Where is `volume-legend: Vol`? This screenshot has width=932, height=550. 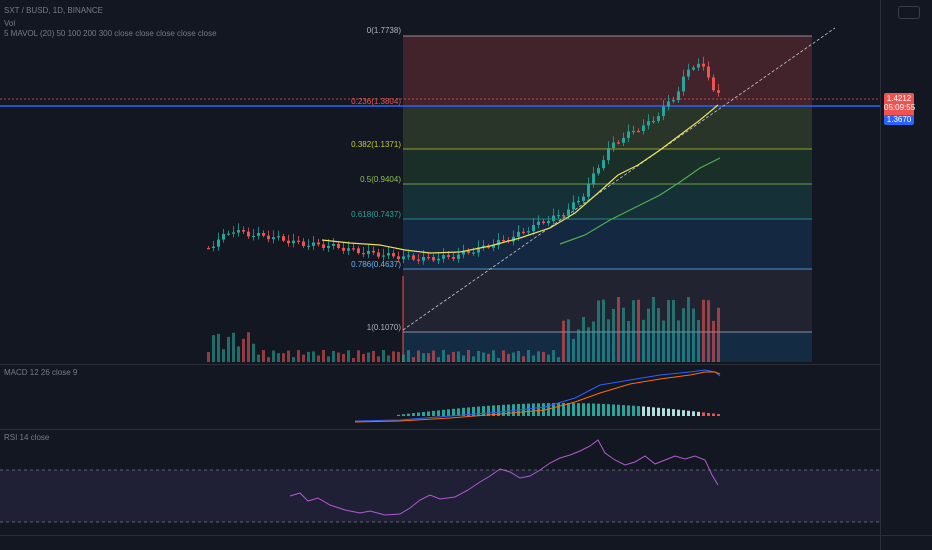
volume-legend: Vol is located at coordinates (10, 23).